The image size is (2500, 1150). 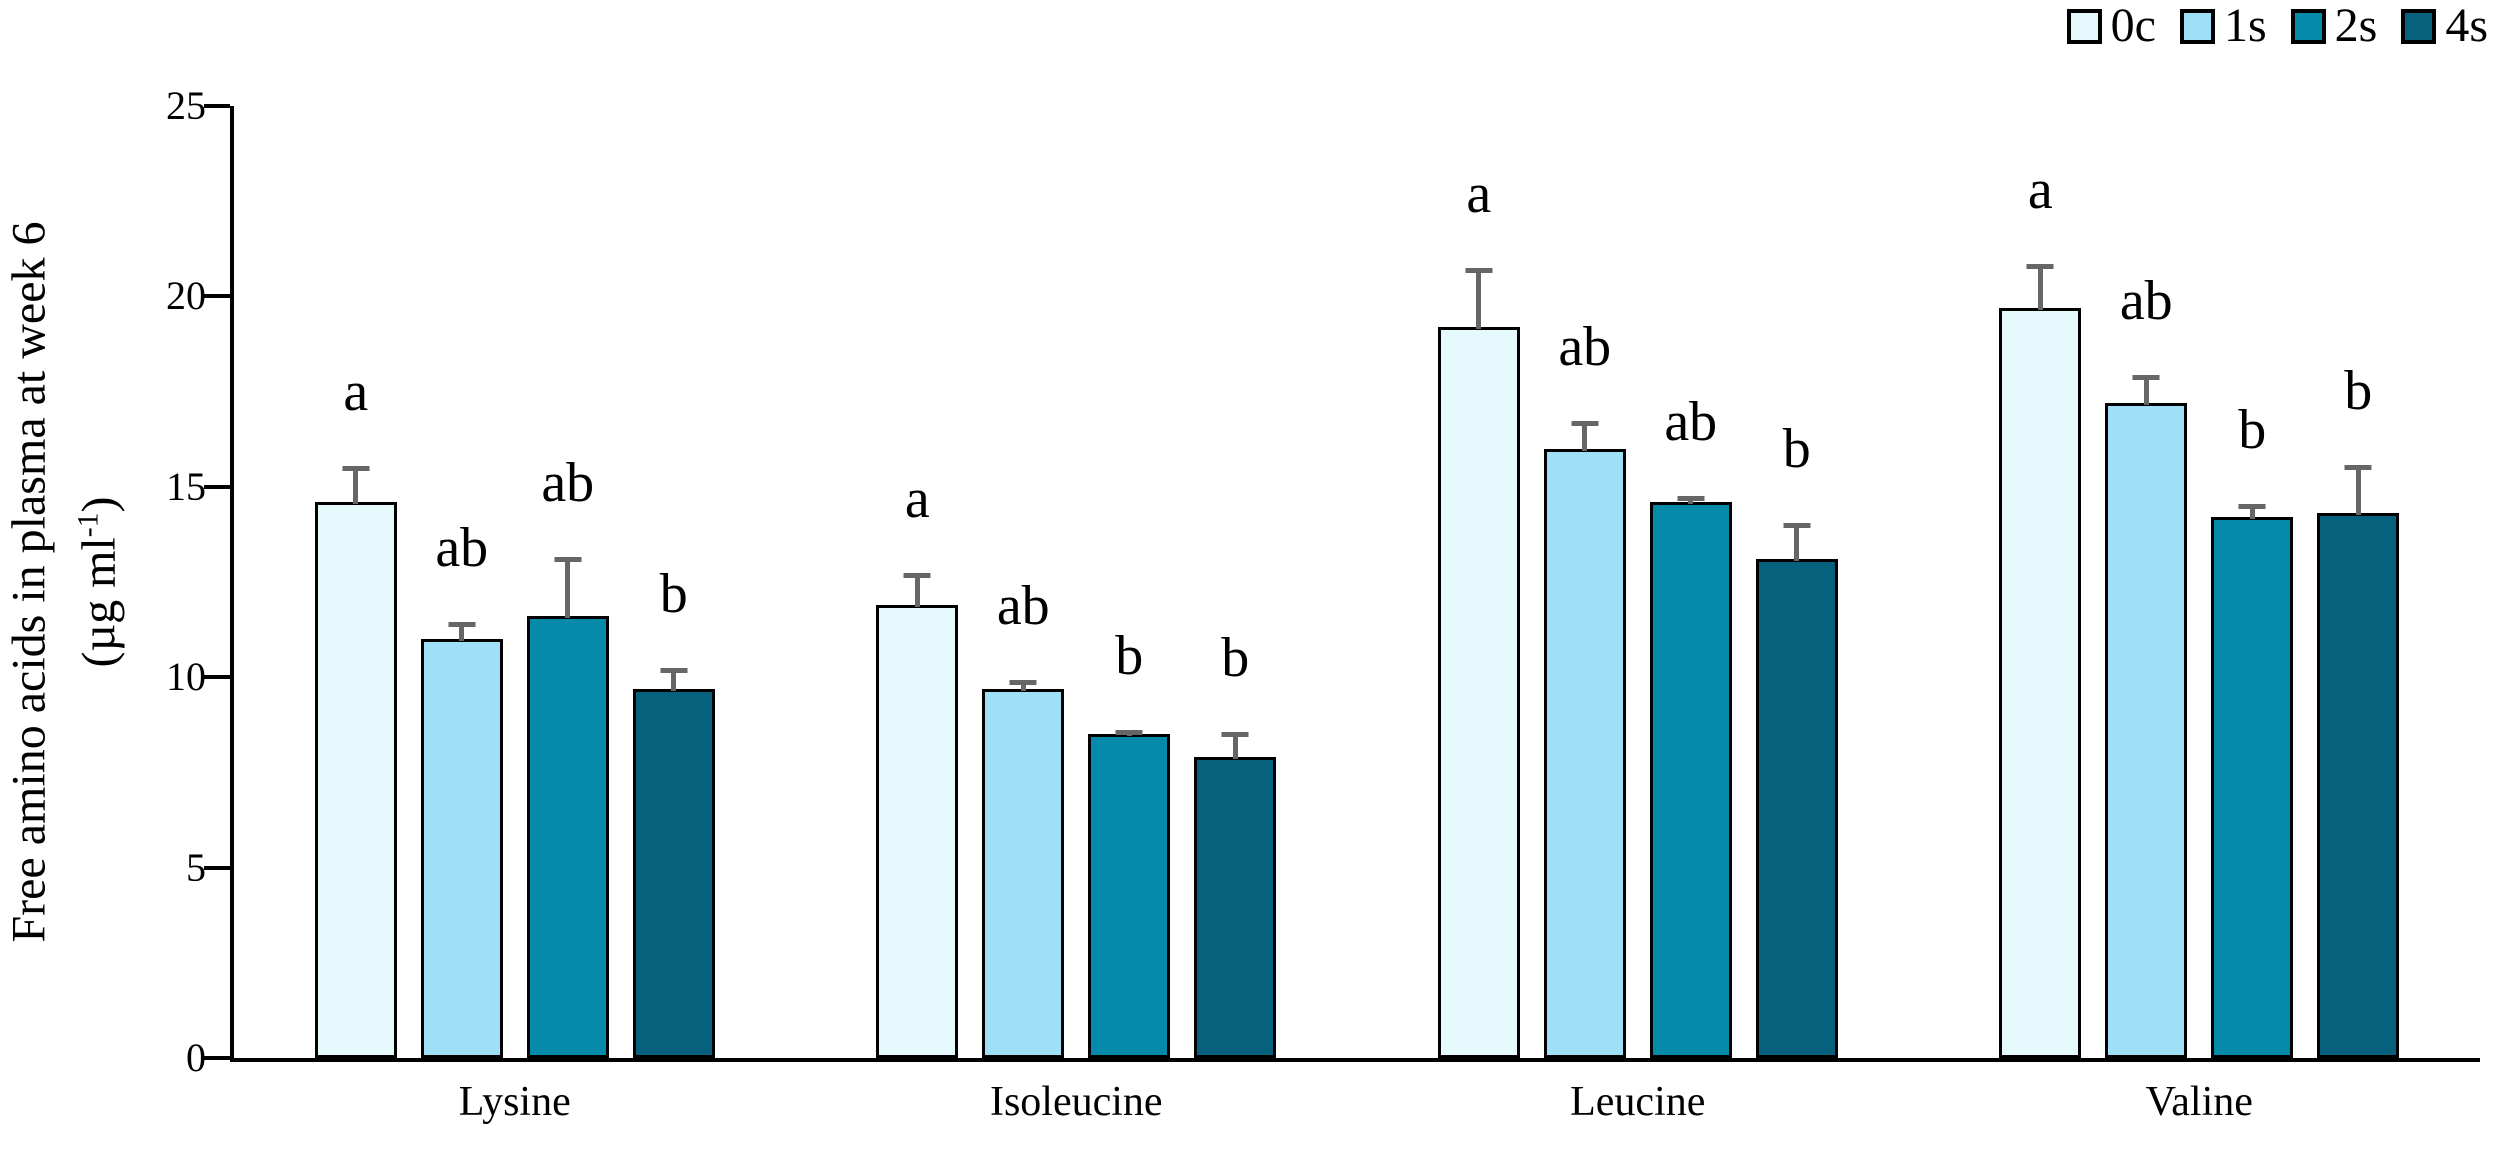 I want to click on errorbar-stem-lysine-2s, so click(x=568, y=587).